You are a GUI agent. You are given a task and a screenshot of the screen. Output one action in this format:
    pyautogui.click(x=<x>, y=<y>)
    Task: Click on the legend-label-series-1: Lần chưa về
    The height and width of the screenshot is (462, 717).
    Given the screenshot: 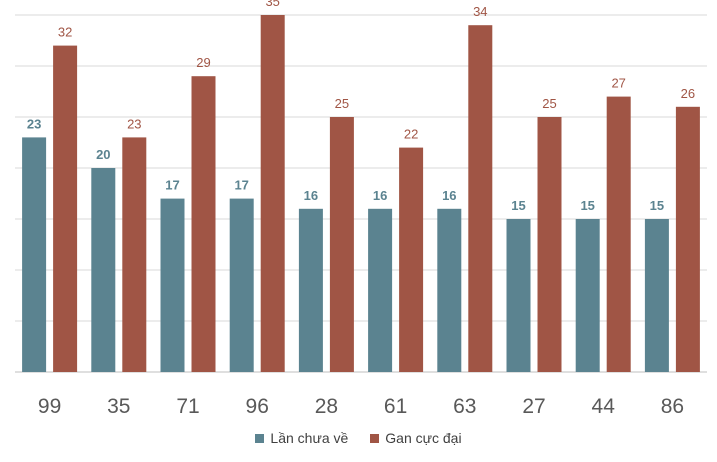 What is the action you would take?
    pyautogui.click(x=309, y=438)
    